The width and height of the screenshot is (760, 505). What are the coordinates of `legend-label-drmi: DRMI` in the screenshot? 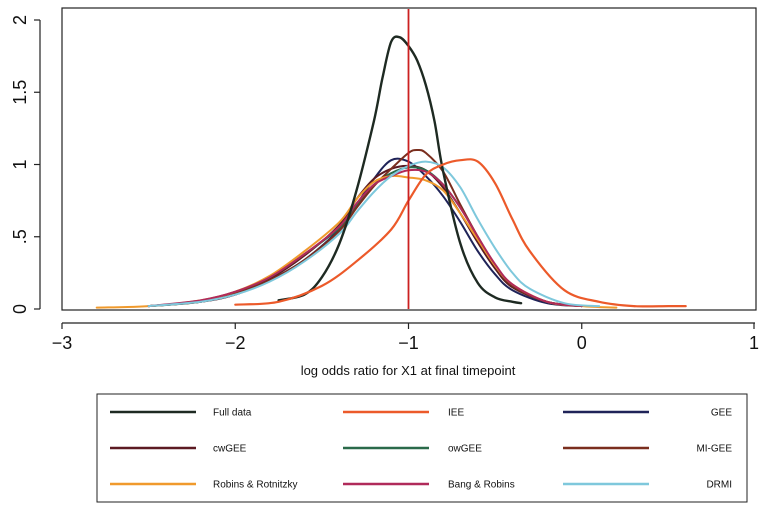 It's located at (719, 485).